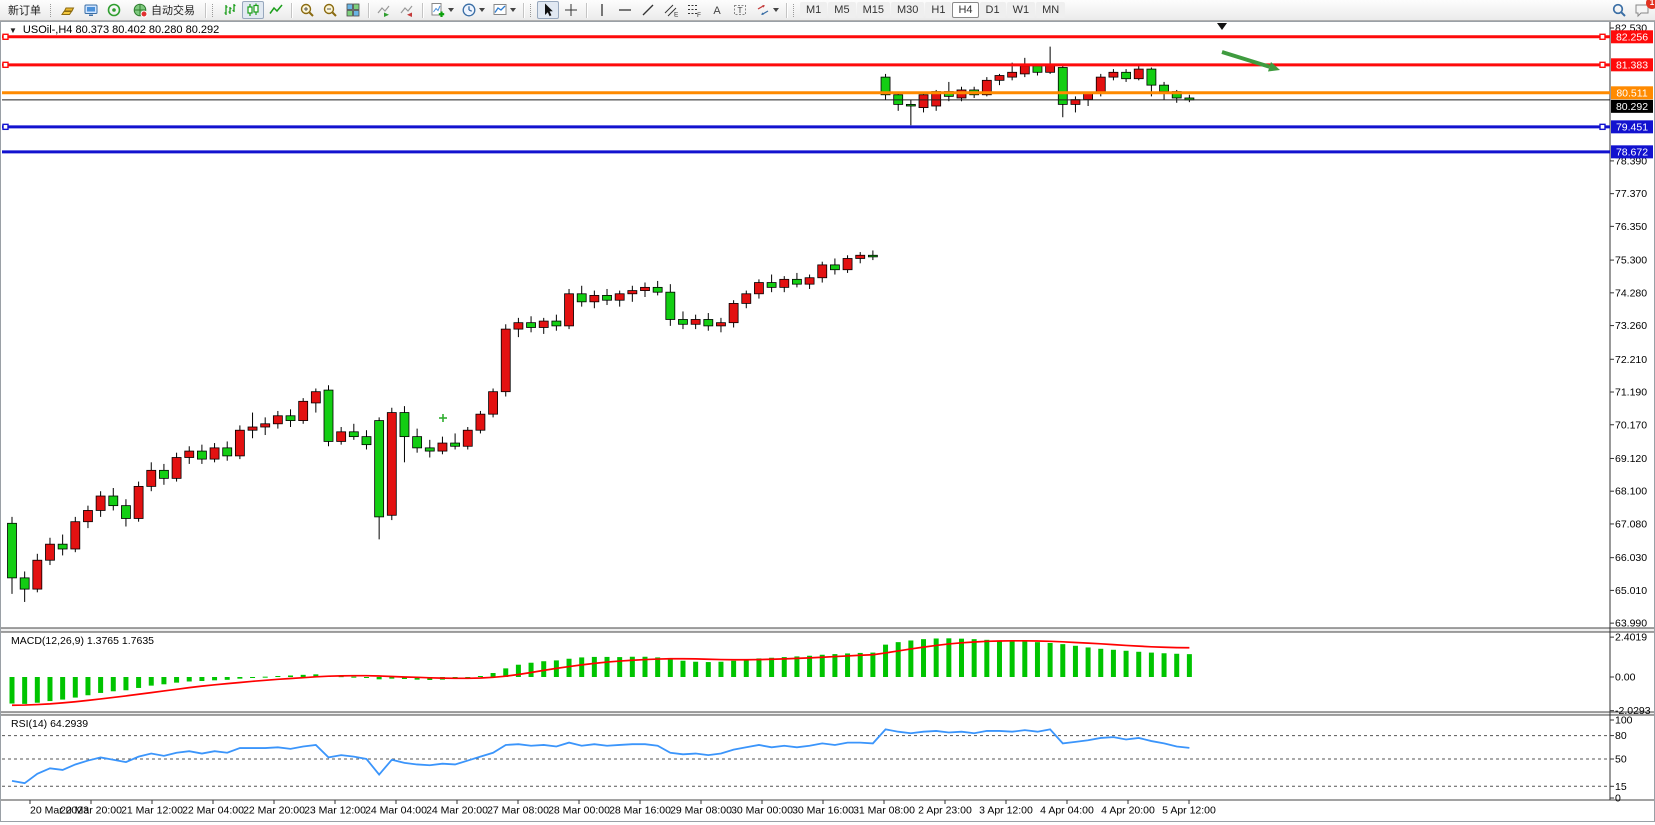 This screenshot has height=825, width=1655. What do you see at coordinates (230, 10) in the screenshot?
I see `bar-chart-mode-button` at bounding box center [230, 10].